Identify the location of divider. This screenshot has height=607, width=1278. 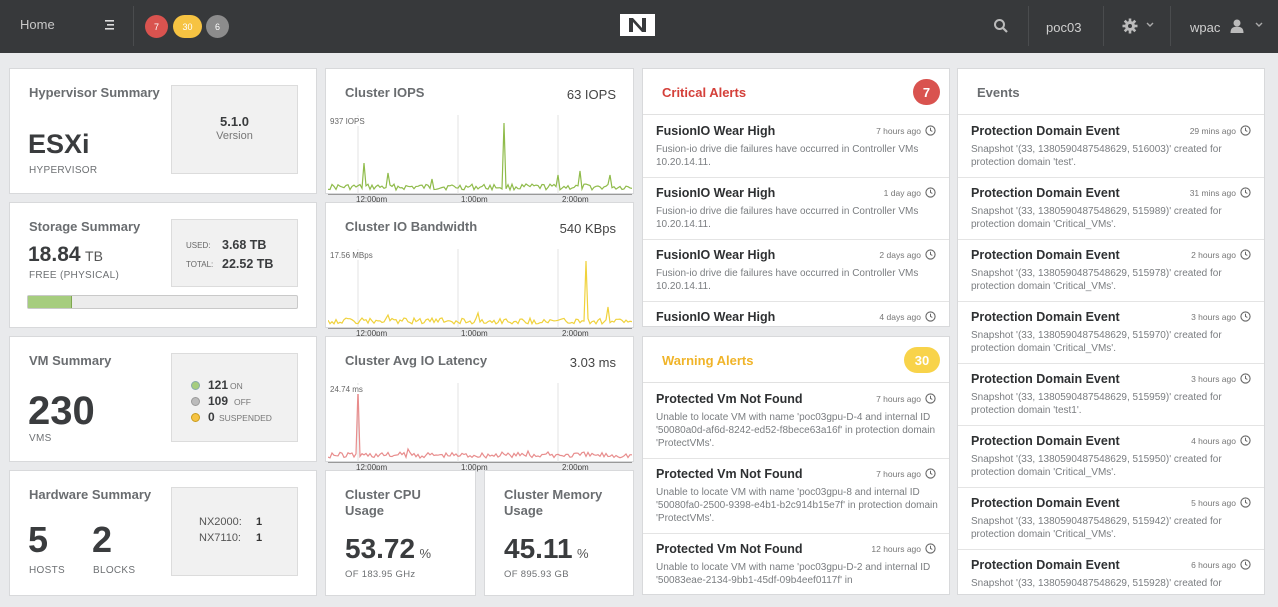
(1170, 26).